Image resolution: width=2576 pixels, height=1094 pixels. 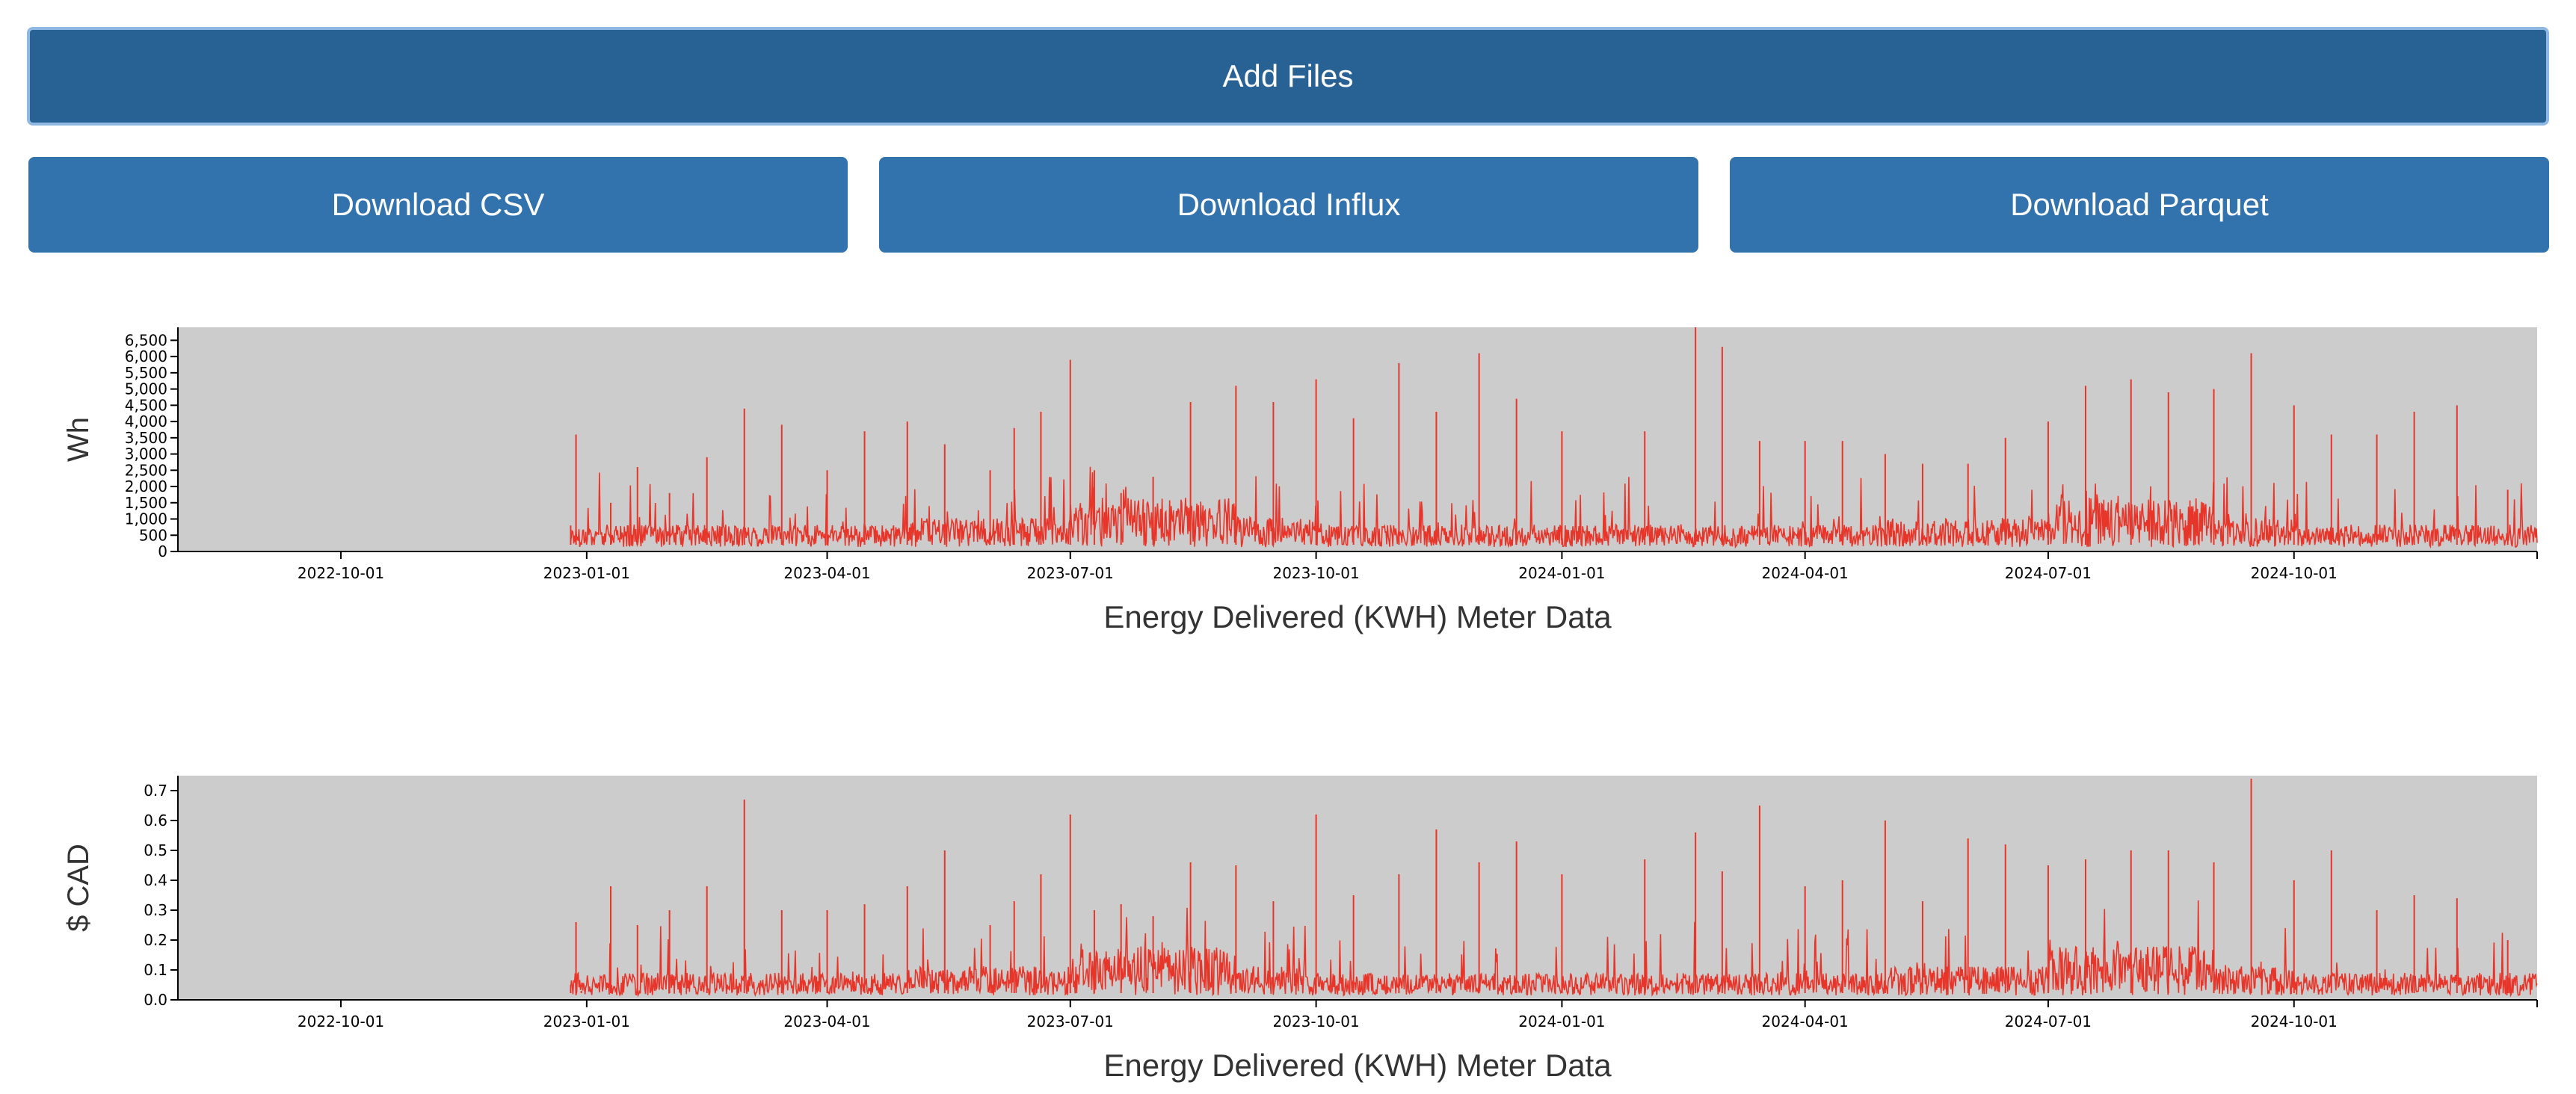 I want to click on y-tick: 2,000, so click(x=151, y=487).